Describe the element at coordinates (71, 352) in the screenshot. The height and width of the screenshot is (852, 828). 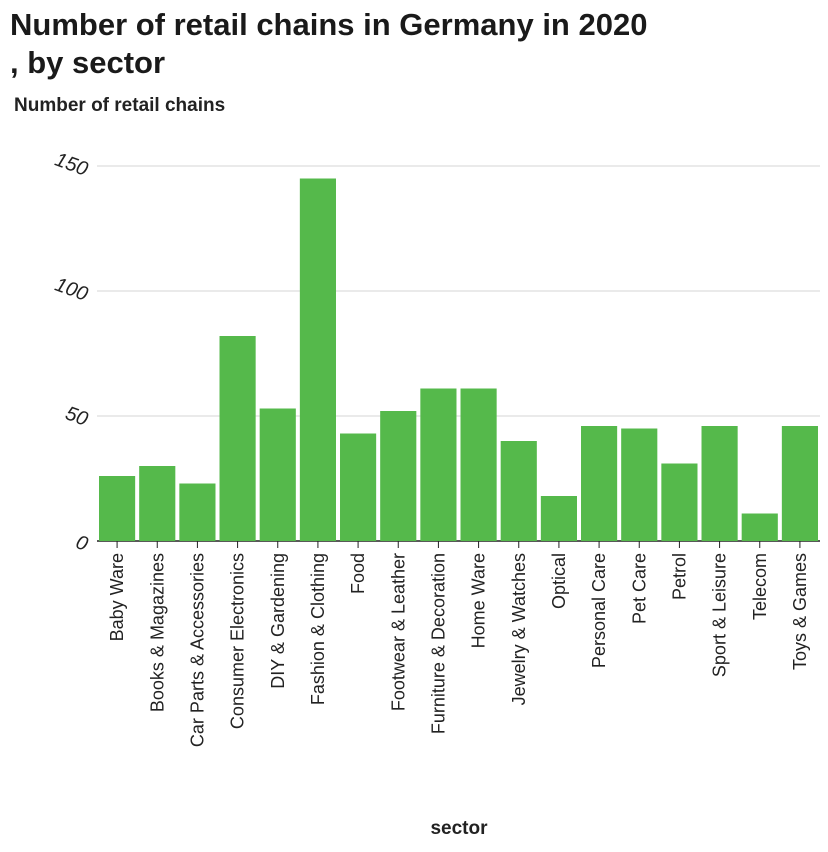
I see `y-tick-labels: 0 50 100 150` at that location.